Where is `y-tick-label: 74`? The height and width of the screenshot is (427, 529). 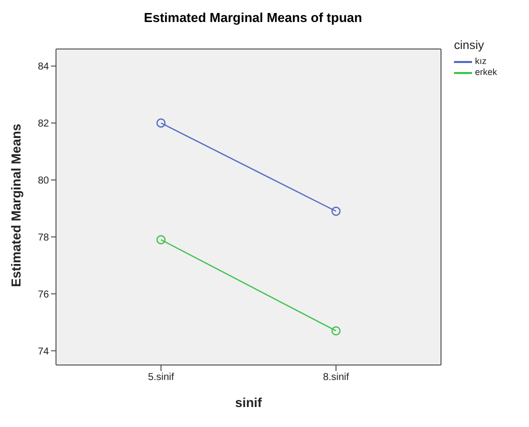
y-tick-label: 74 is located at coordinates (44, 352).